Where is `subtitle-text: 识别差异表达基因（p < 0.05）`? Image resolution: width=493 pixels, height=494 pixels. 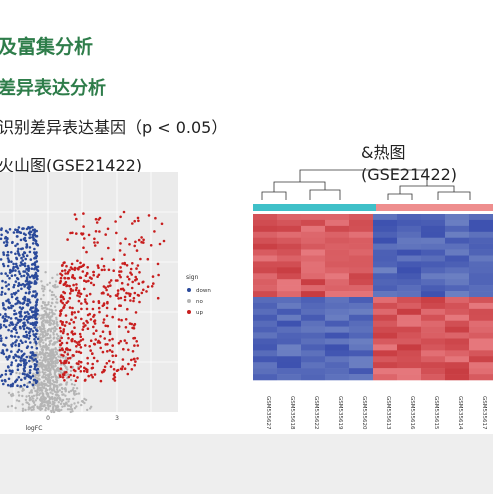
subtitle-text: 识别差异表达基因（p < 0.05） is located at coordinates (114, 127).